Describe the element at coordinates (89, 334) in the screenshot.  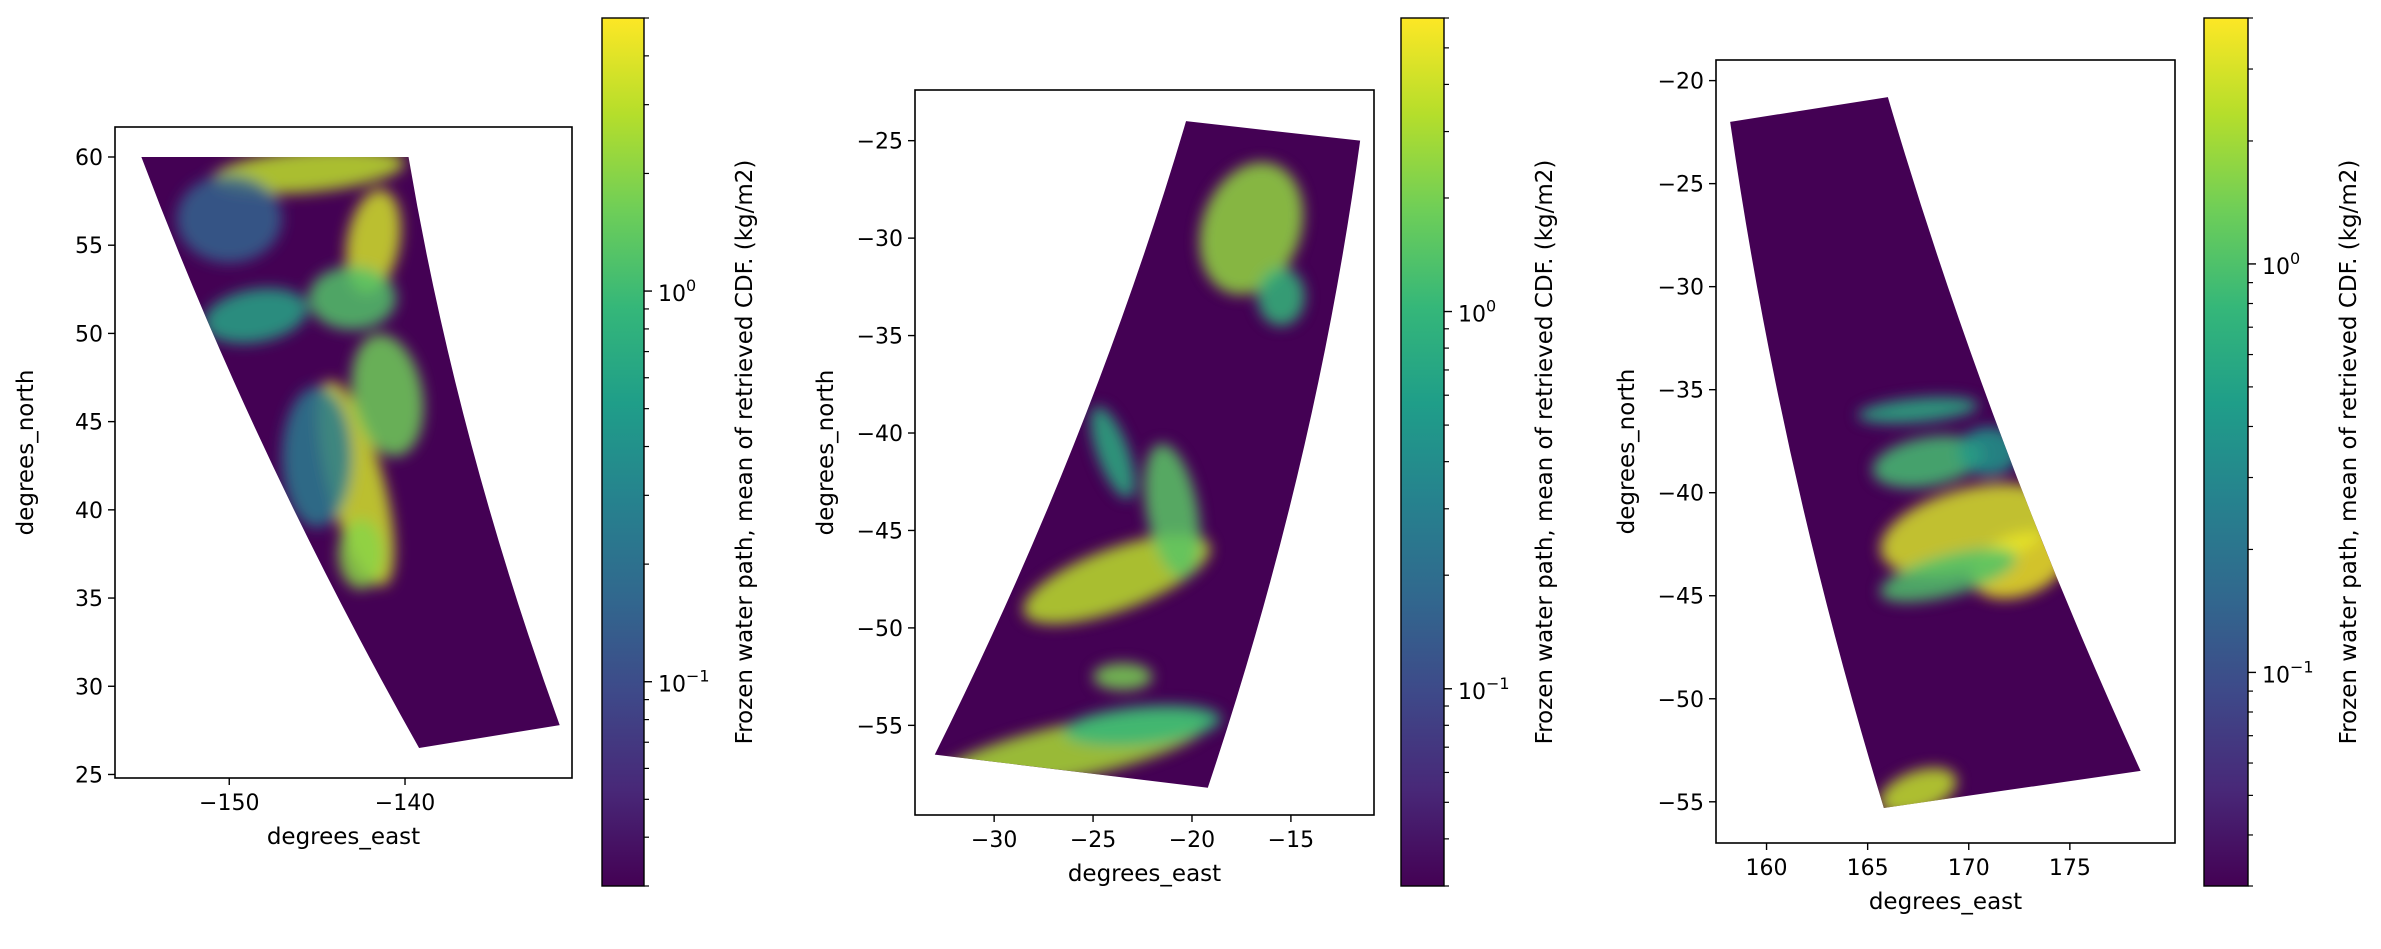
I see `y-tick-label: 50` at that location.